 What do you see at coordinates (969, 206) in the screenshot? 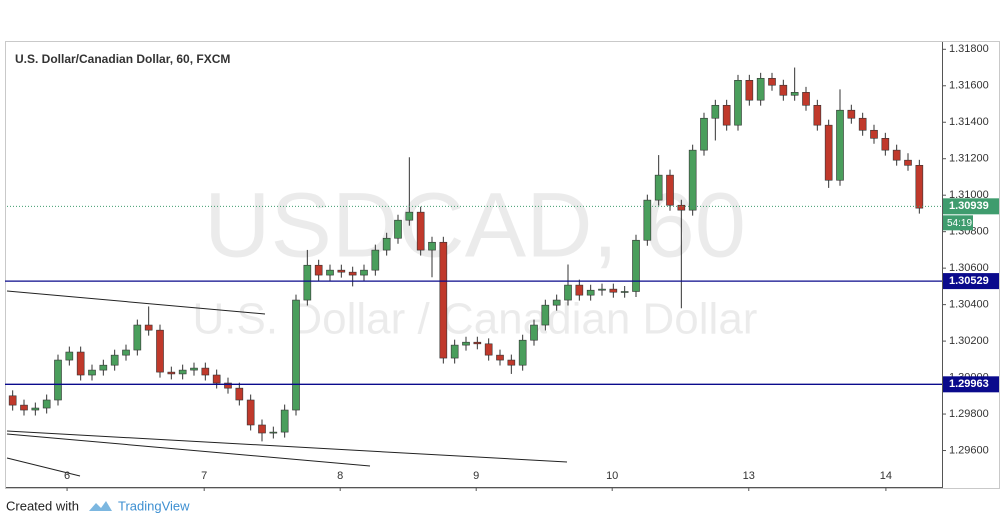
I see `last-price-label: 1.30939` at bounding box center [969, 206].